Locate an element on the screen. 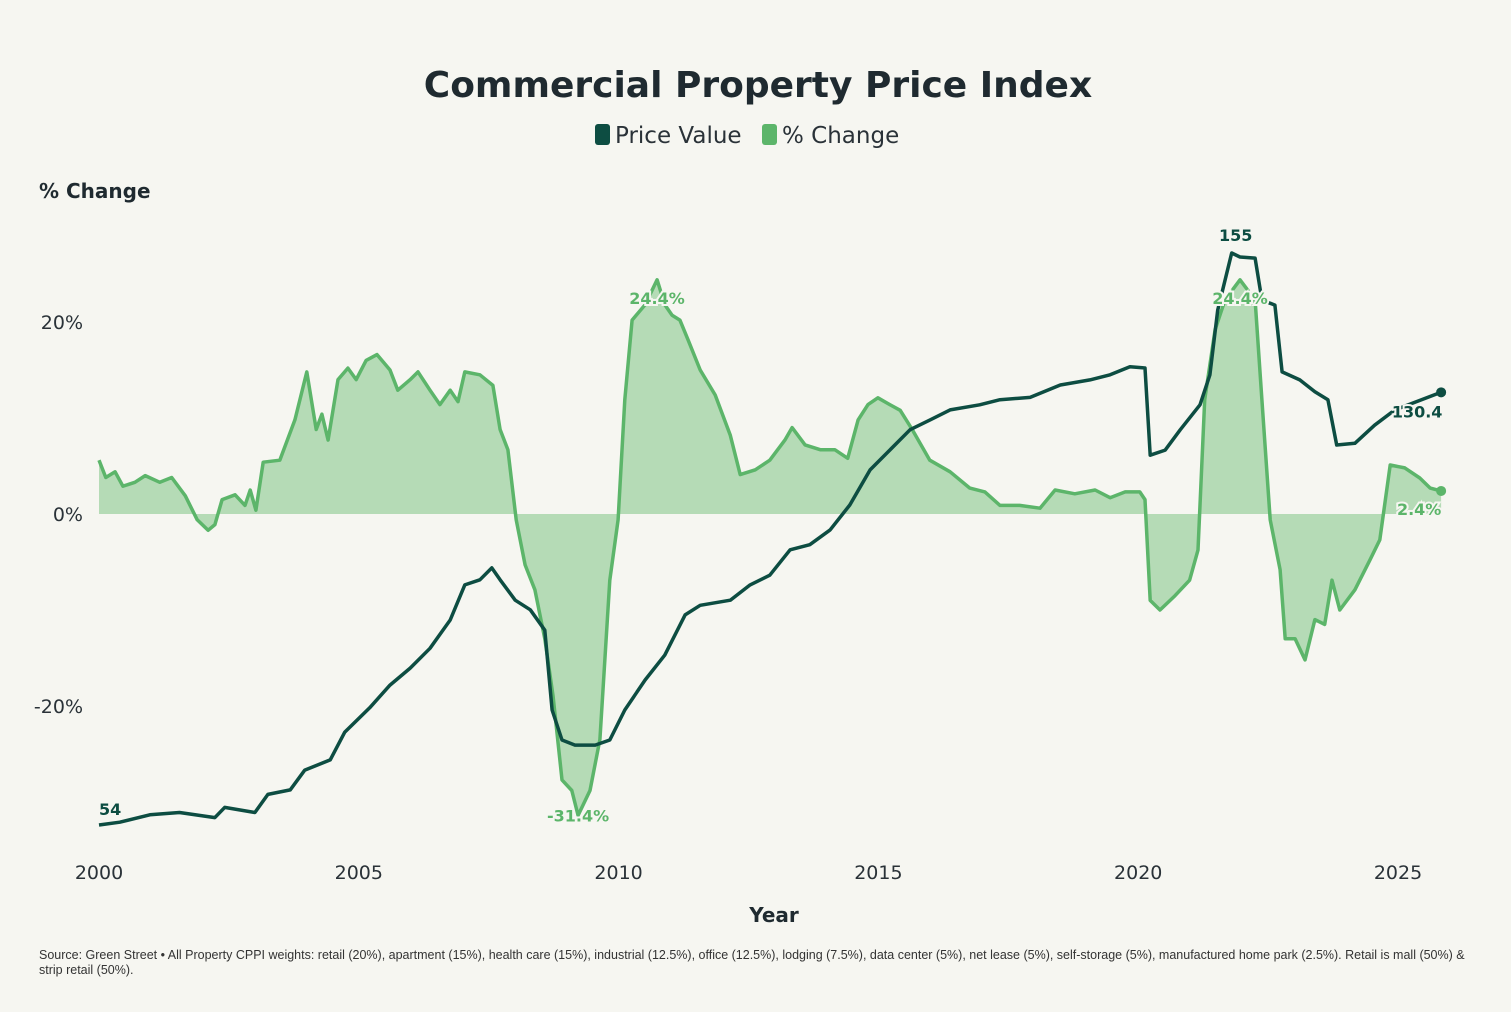 The height and width of the screenshot is (1012, 1511). x-tick-label: 2025 is located at coordinates (1398, 873).